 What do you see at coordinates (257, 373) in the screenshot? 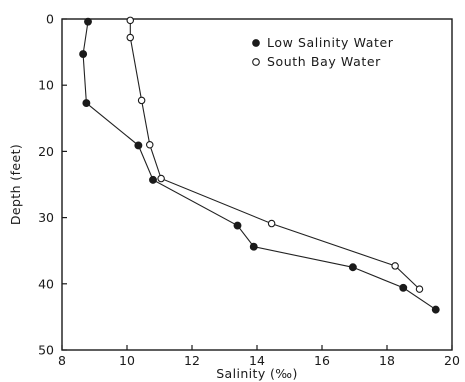
I see `x-axis-label: Salinity (‰)` at bounding box center [257, 373].